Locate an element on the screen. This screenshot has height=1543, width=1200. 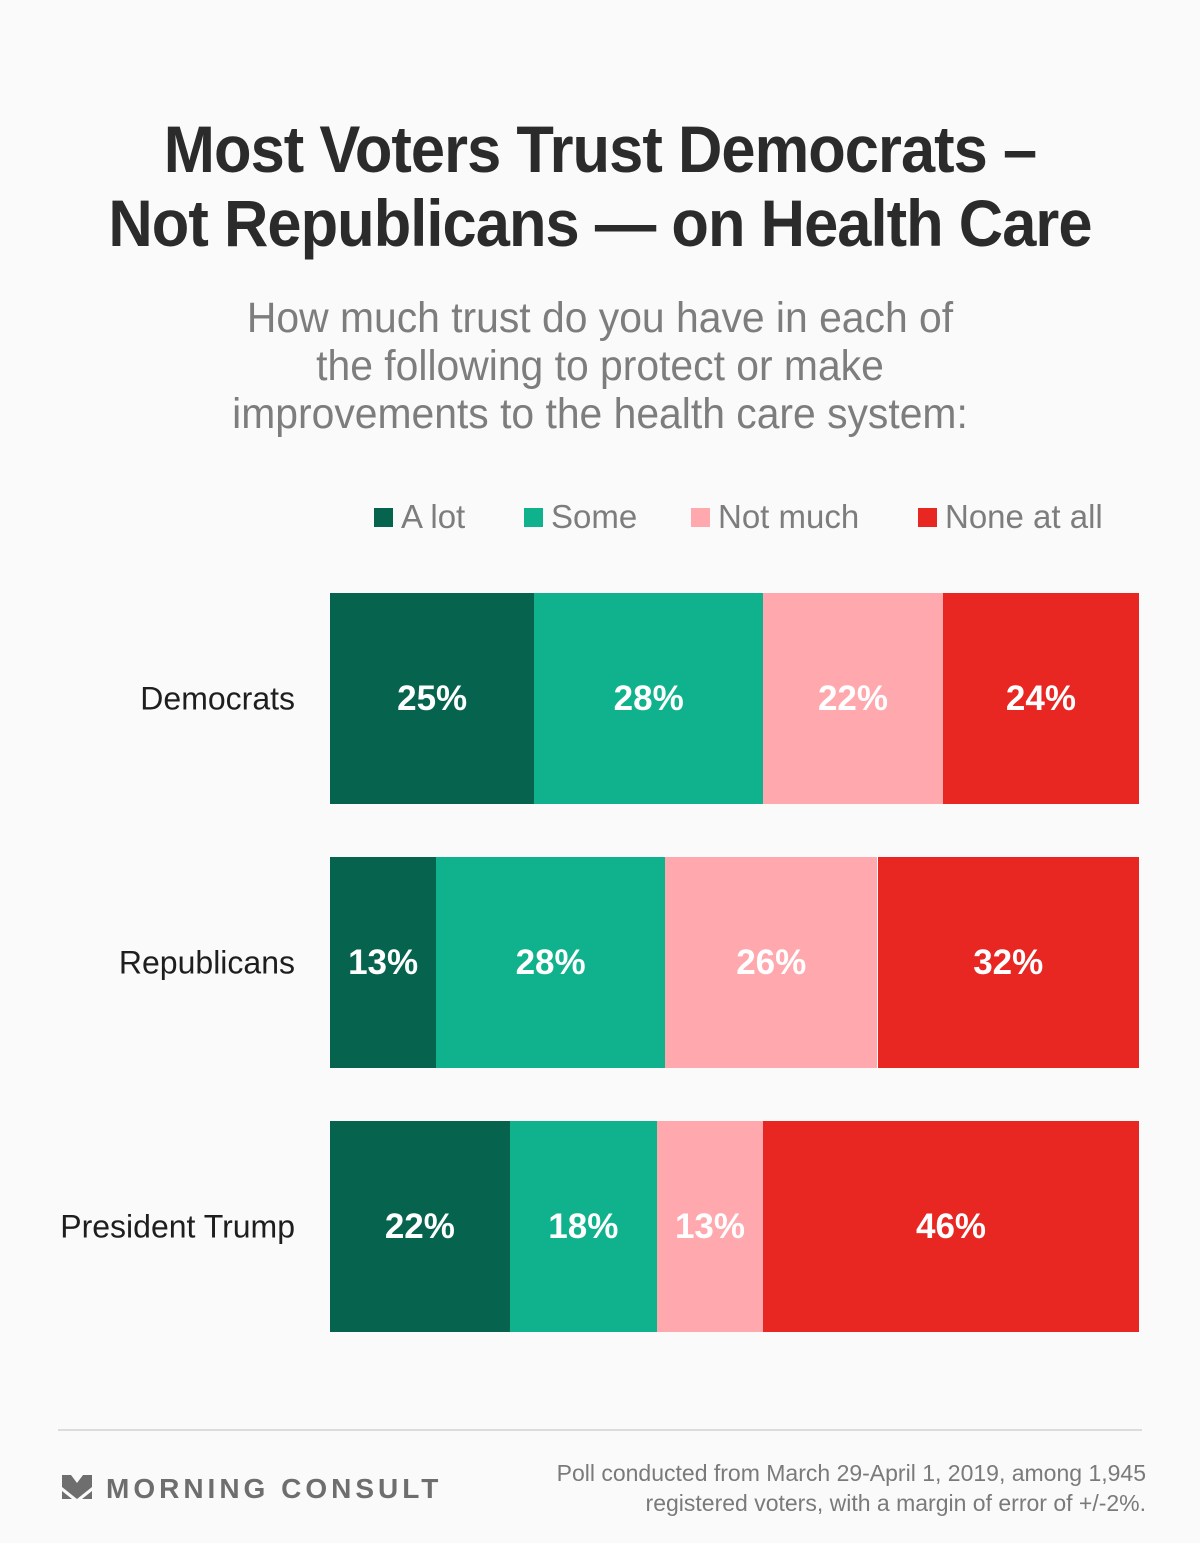
legend-item-some: Some is located at coordinates (580, 517).